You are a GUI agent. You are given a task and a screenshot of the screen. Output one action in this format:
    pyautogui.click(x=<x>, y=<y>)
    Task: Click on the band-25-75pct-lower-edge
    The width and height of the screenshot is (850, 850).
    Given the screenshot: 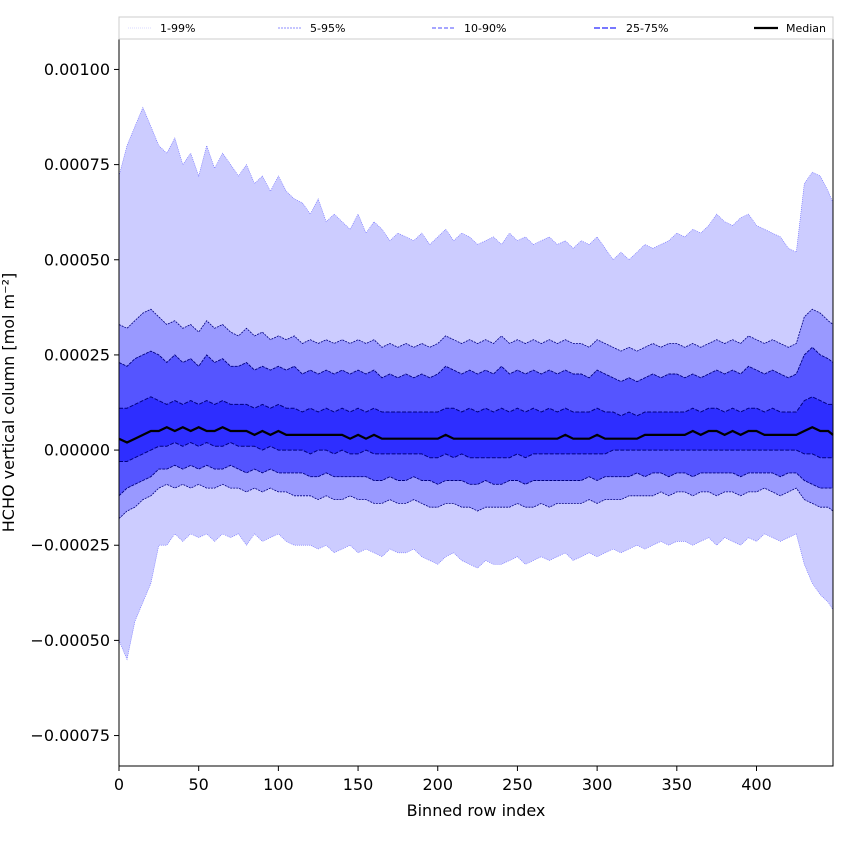 What is the action you would take?
    pyautogui.click(x=476, y=451)
    